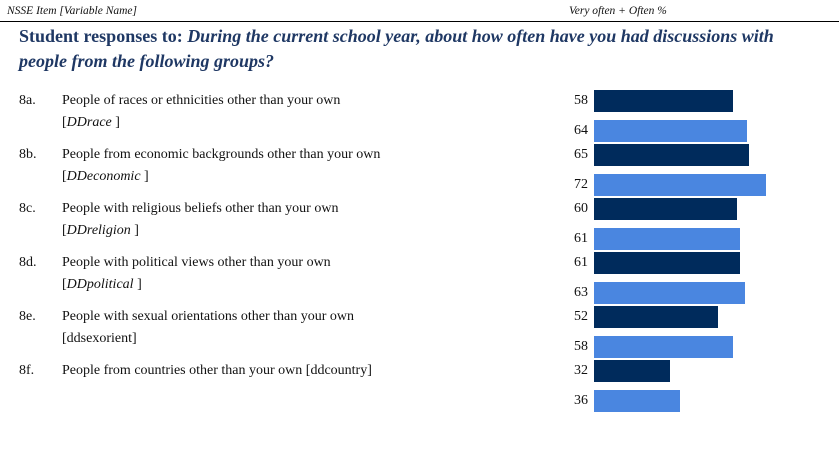  Describe the element at coordinates (72, 11) in the screenshot. I see `header-item-label: NSSE Item [Variable Name]` at that location.